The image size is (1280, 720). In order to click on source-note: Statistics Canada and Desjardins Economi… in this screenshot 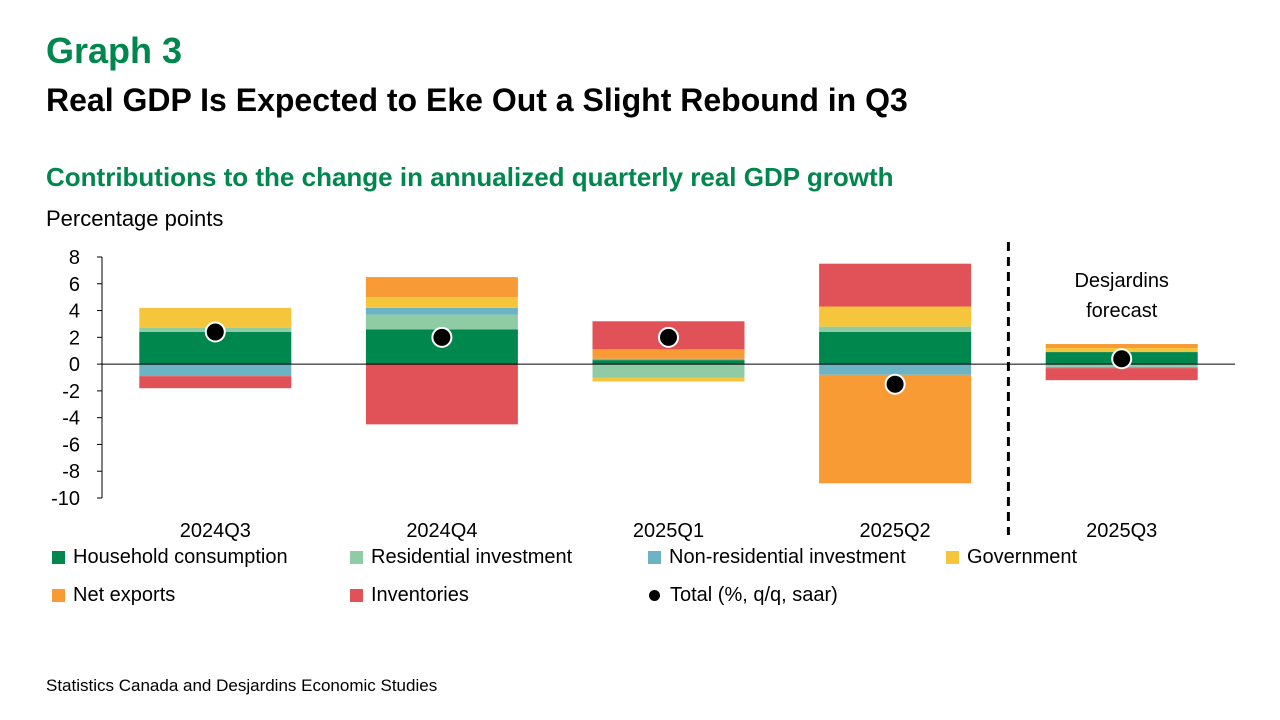, I will do `click(242, 685)`.